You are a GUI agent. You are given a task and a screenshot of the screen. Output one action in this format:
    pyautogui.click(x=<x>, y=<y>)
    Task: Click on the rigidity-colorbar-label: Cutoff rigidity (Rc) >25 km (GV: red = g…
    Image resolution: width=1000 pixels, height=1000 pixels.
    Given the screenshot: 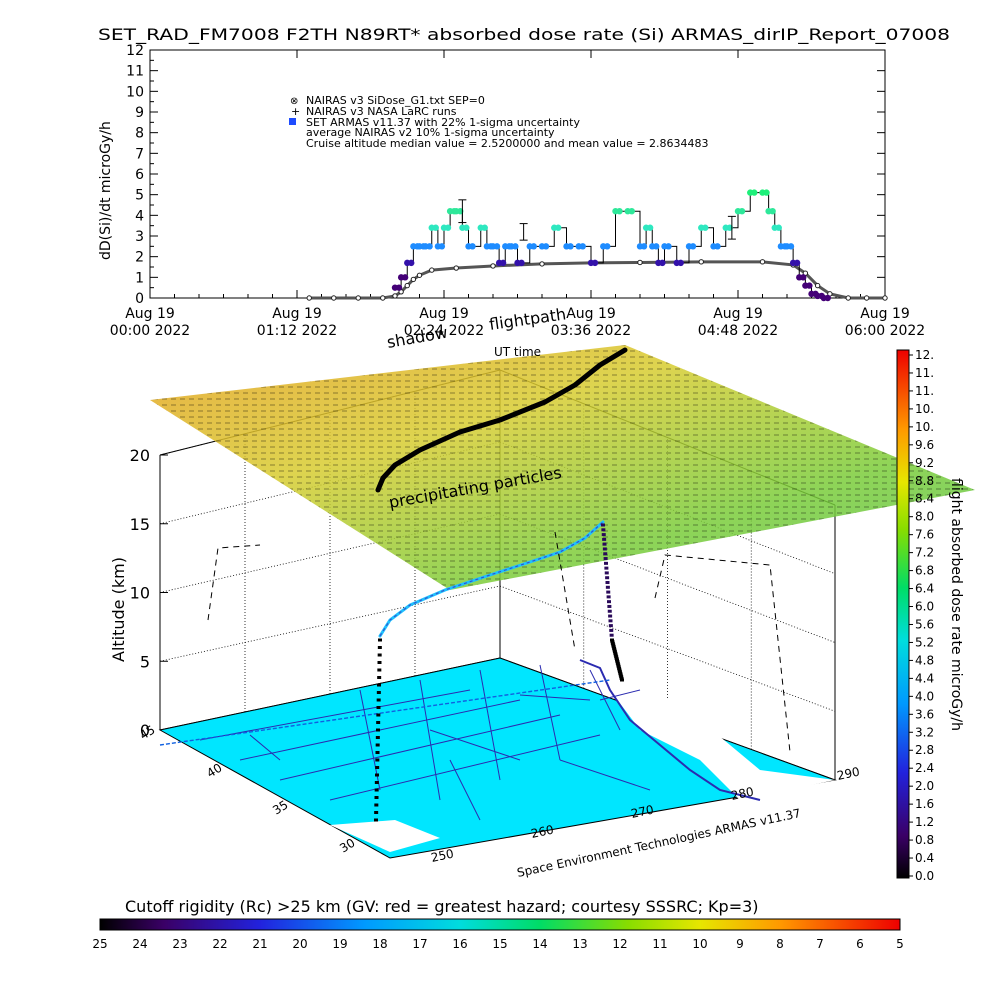 What is the action you would take?
    pyautogui.click(x=442, y=906)
    